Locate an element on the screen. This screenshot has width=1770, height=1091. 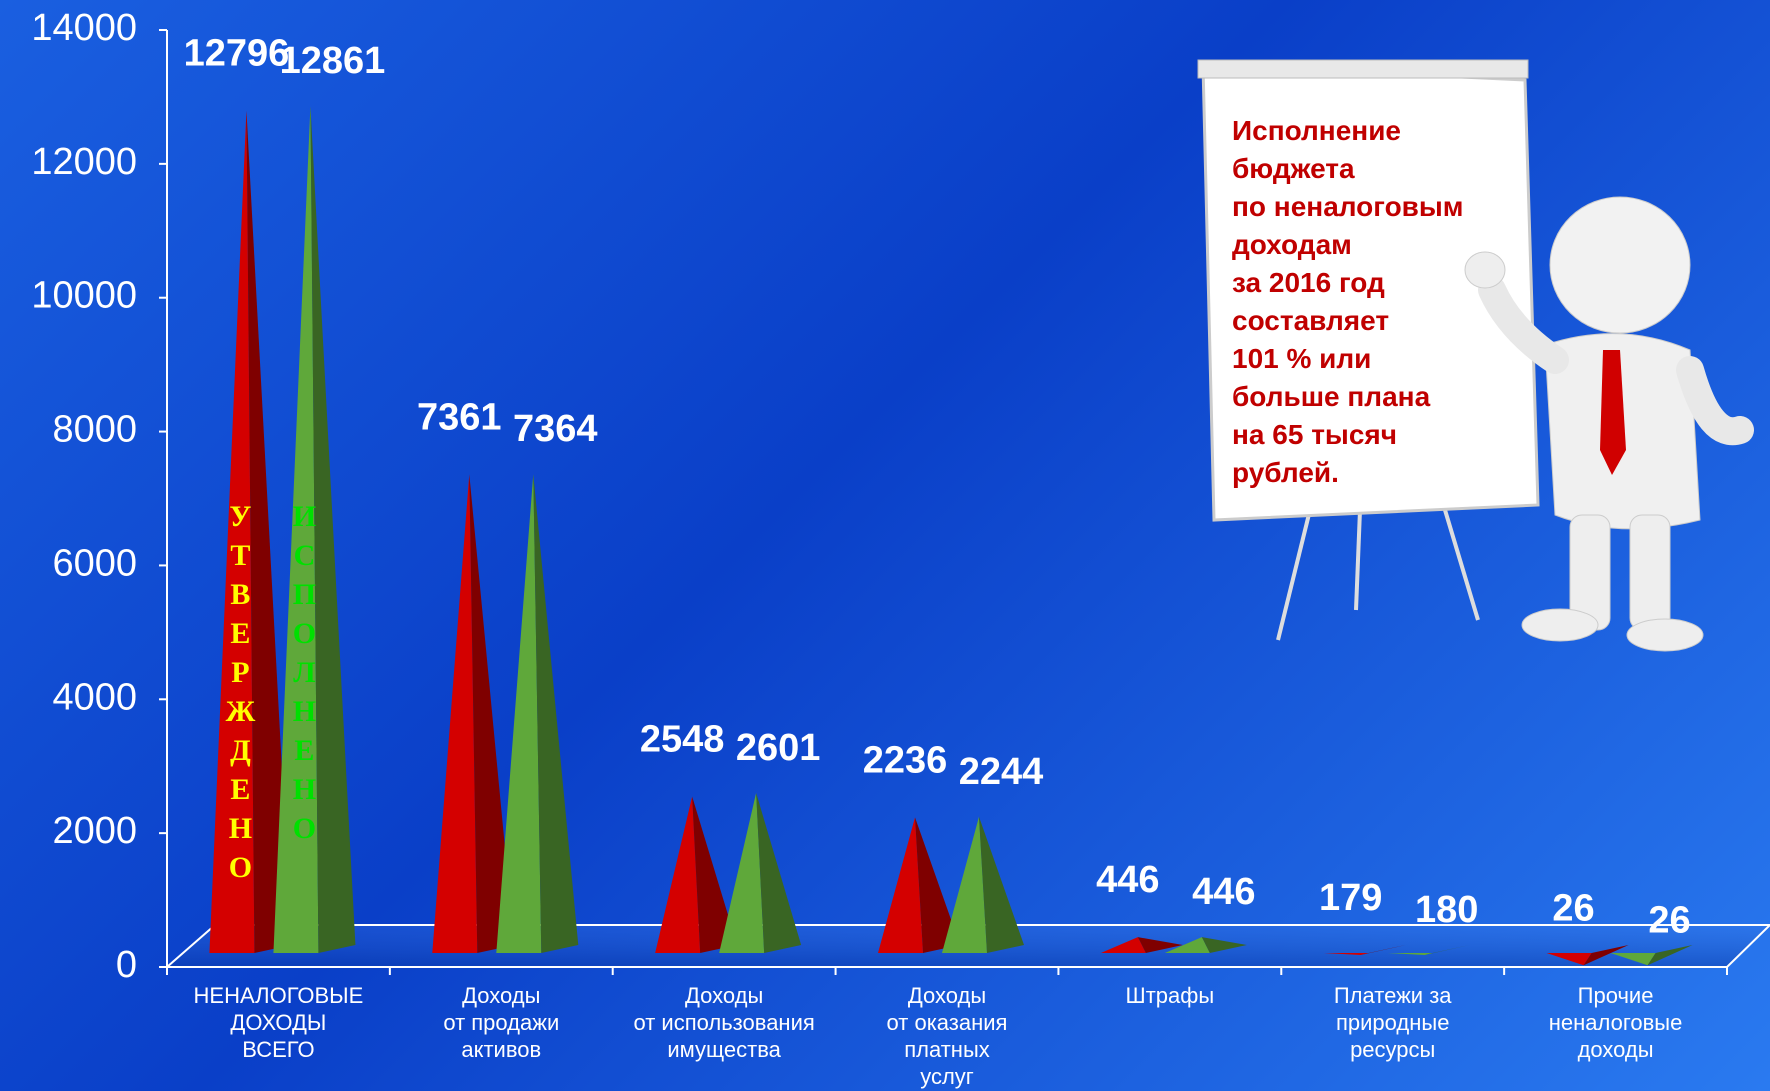
x-tick-label: Доходы от использования имущества is located at coordinates (724, 1022).